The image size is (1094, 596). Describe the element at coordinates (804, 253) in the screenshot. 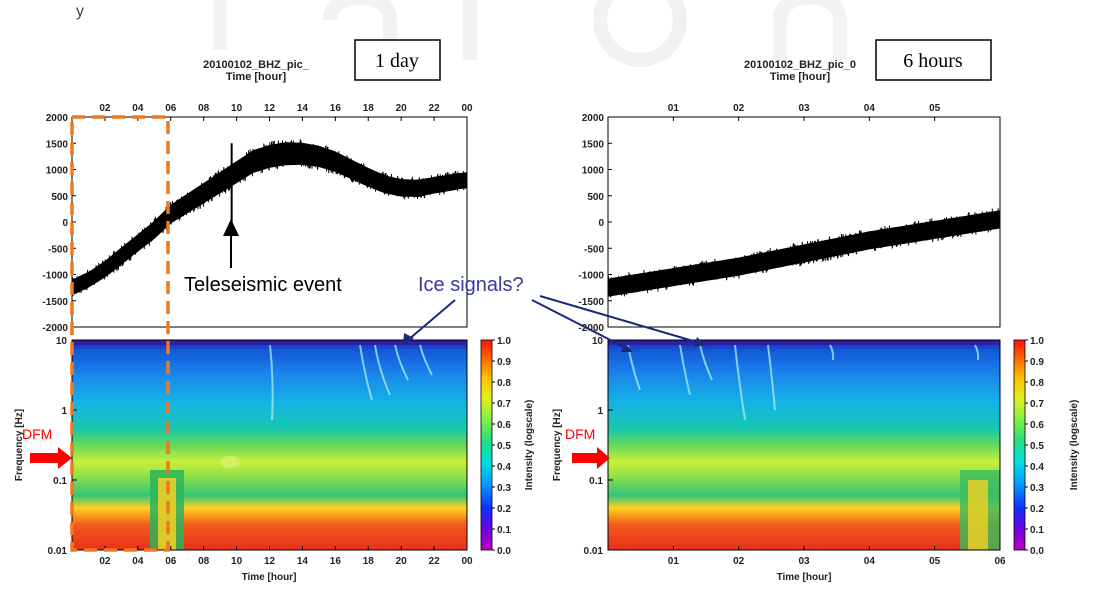

I see `right-waveform-trace` at that location.